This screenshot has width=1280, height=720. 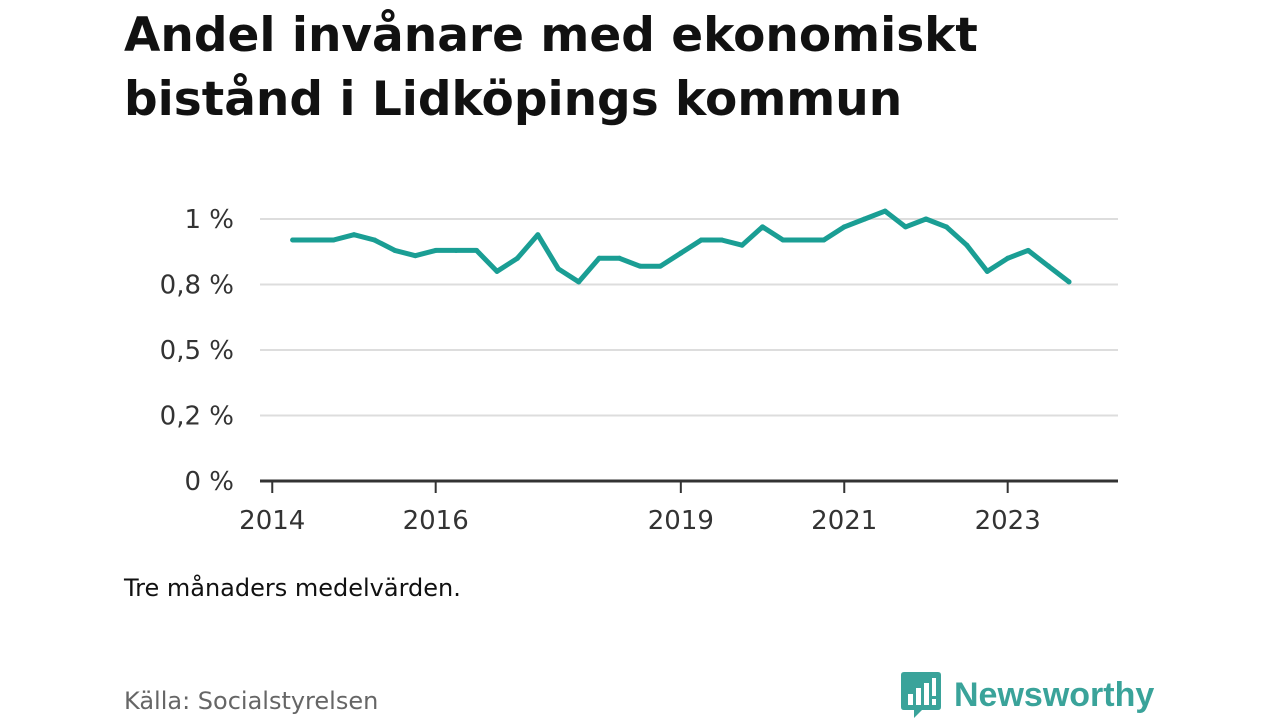 What do you see at coordinates (292, 588) in the screenshot?
I see `chart-note: Tre månaders medelvärden.` at bounding box center [292, 588].